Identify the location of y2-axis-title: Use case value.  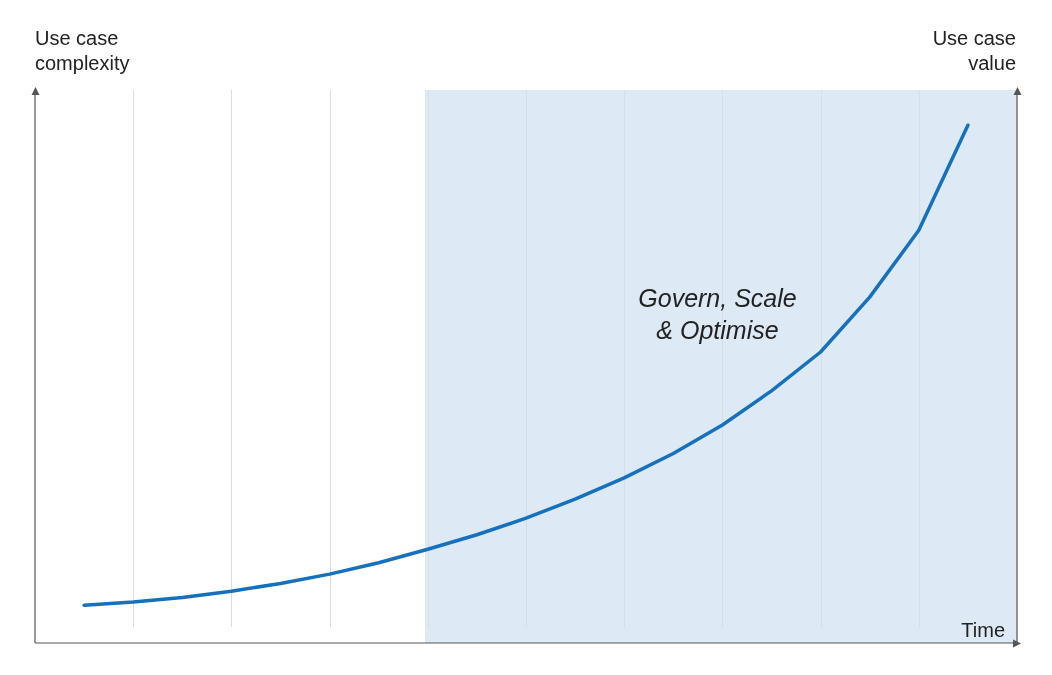
(974, 50).